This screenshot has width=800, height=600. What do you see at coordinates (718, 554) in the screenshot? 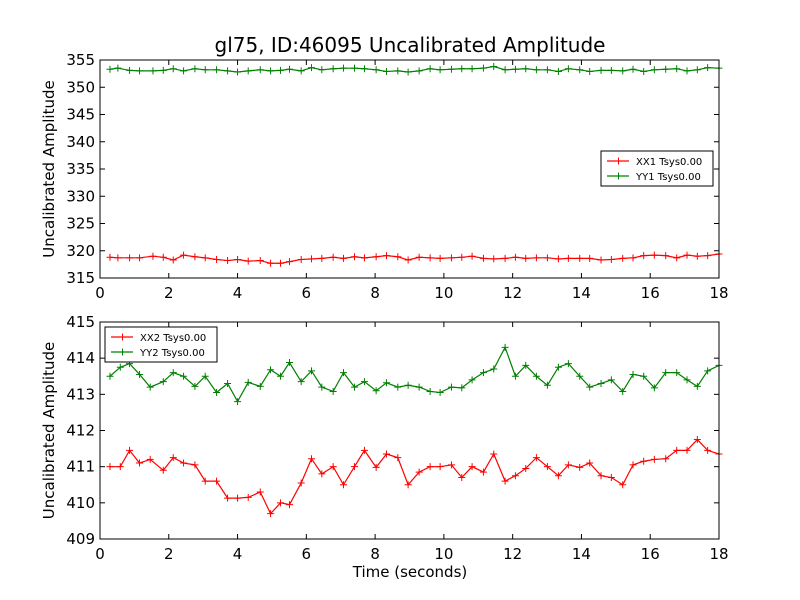
I see `x-tick-label: 18` at bounding box center [718, 554].